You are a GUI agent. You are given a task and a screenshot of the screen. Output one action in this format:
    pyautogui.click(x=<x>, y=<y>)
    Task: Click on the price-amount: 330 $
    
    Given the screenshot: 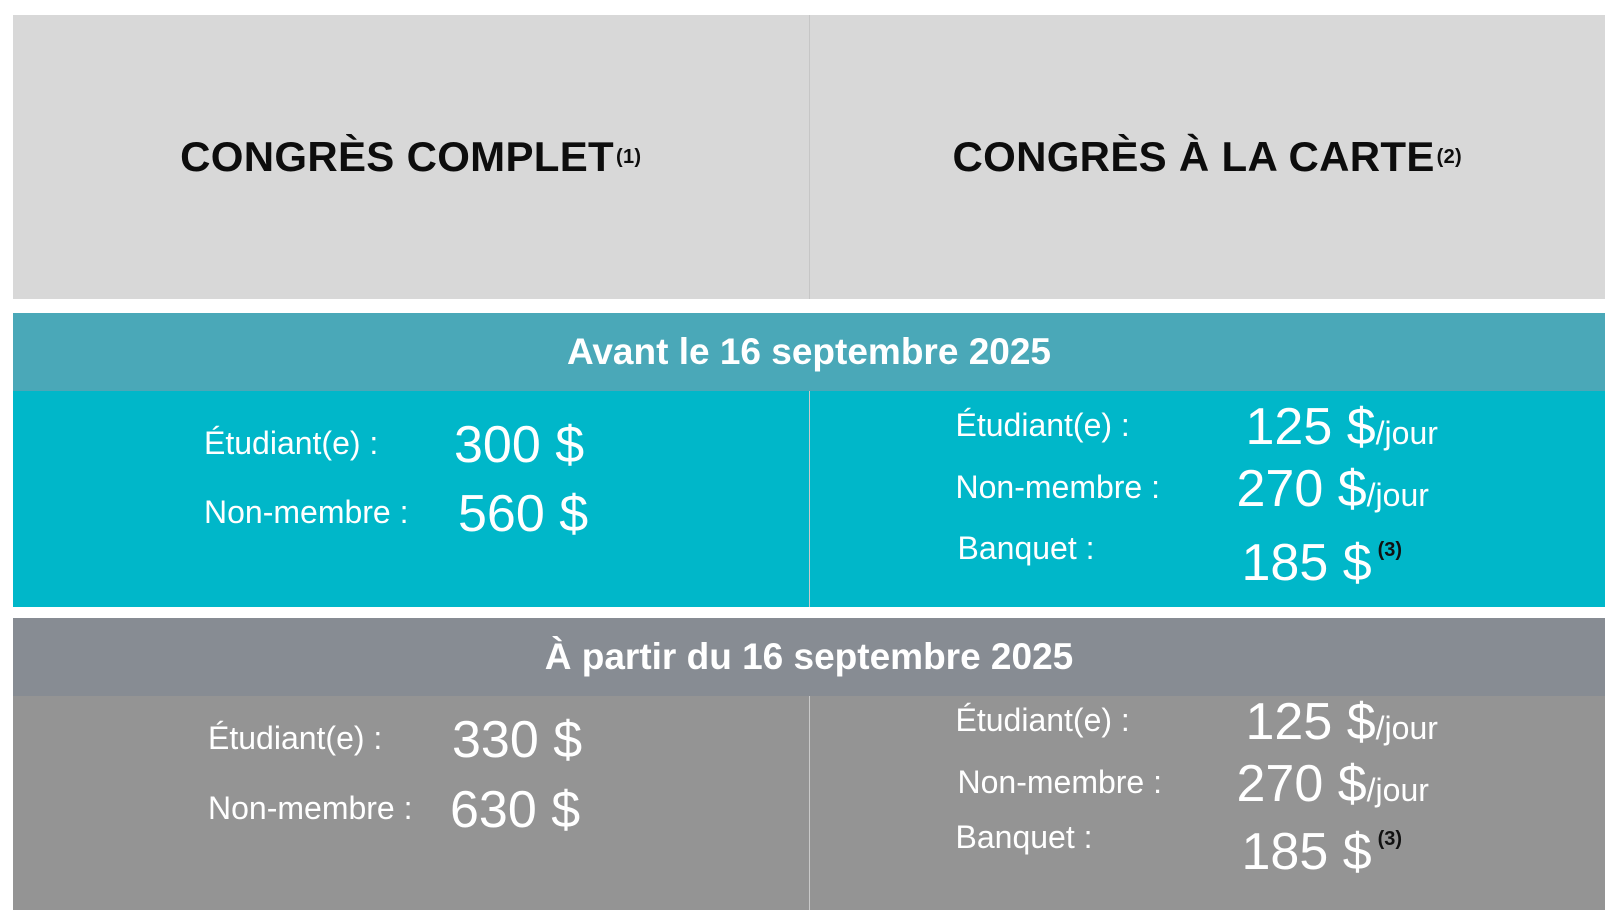 What is the action you would take?
    pyautogui.click(x=517, y=740)
    